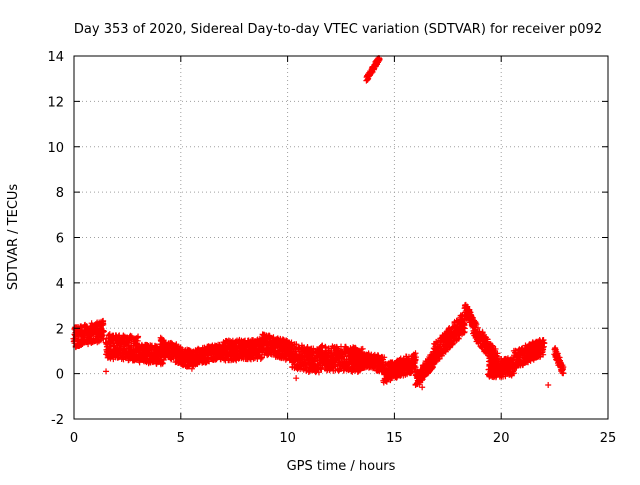 The image size is (640, 485). I want to click on y-axis-label: SDTVAR / TECUs, so click(13, 237).